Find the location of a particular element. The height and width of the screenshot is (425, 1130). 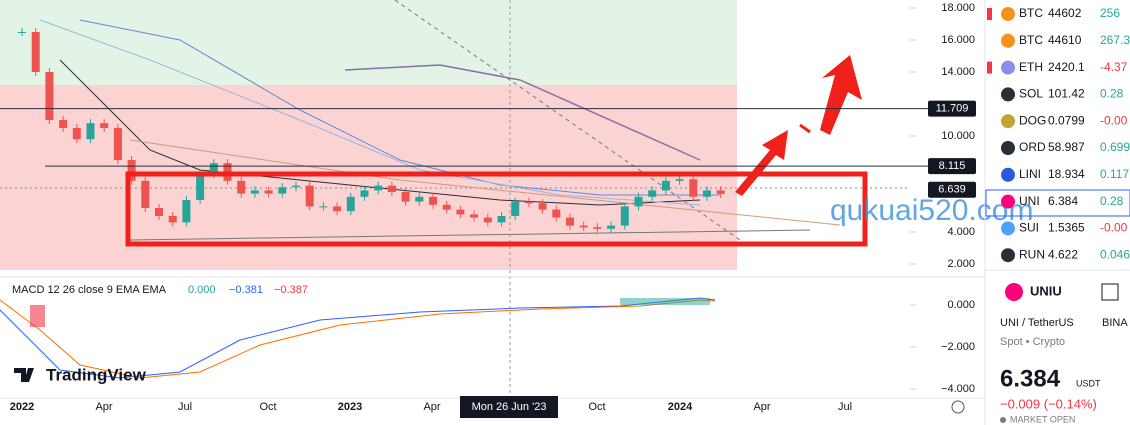

price-marker-label: 11.709 is located at coordinates (952, 109).